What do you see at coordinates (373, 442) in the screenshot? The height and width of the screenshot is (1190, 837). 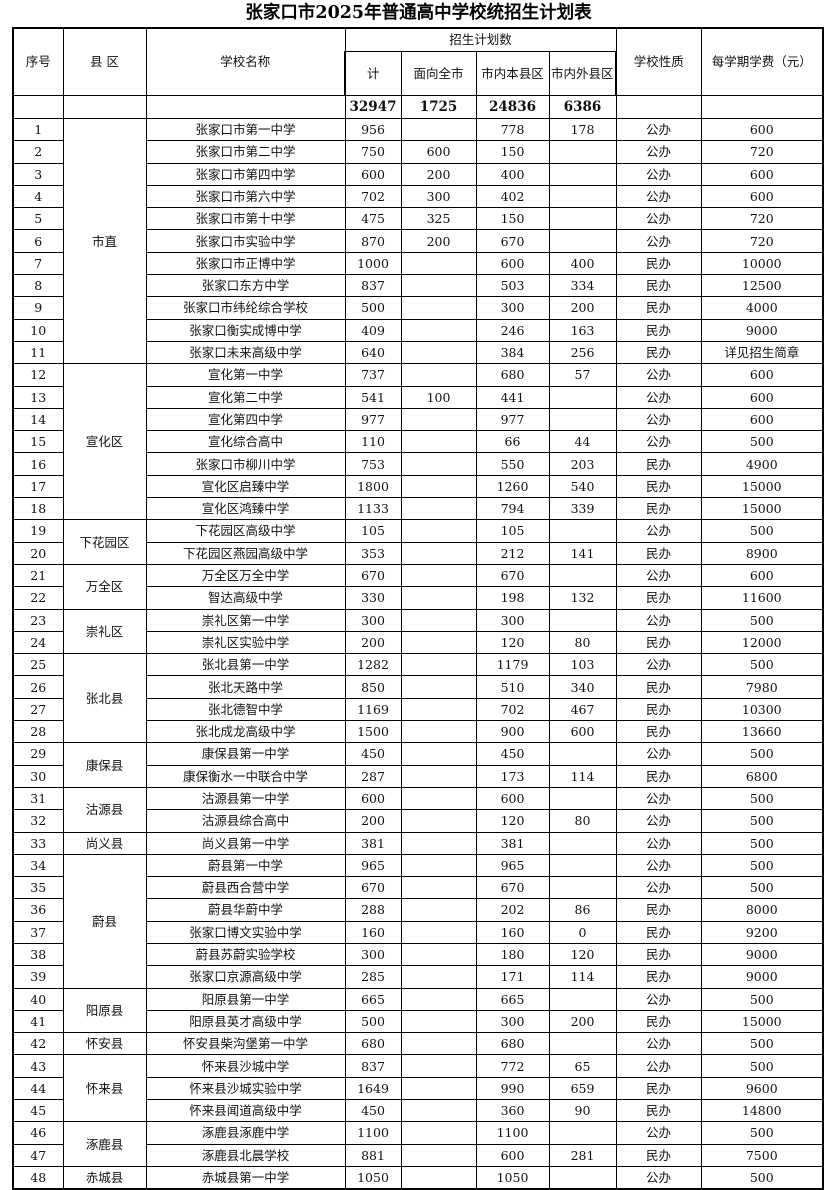 I see `cell-plan-total: 110` at bounding box center [373, 442].